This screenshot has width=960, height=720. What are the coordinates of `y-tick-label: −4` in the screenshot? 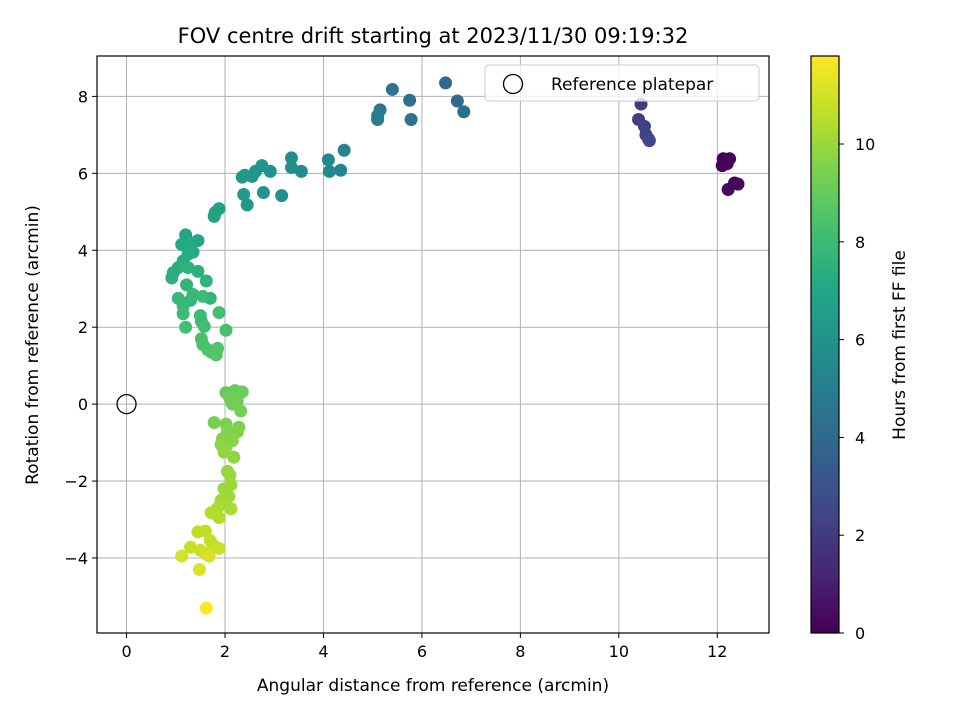 It's located at (76, 558).